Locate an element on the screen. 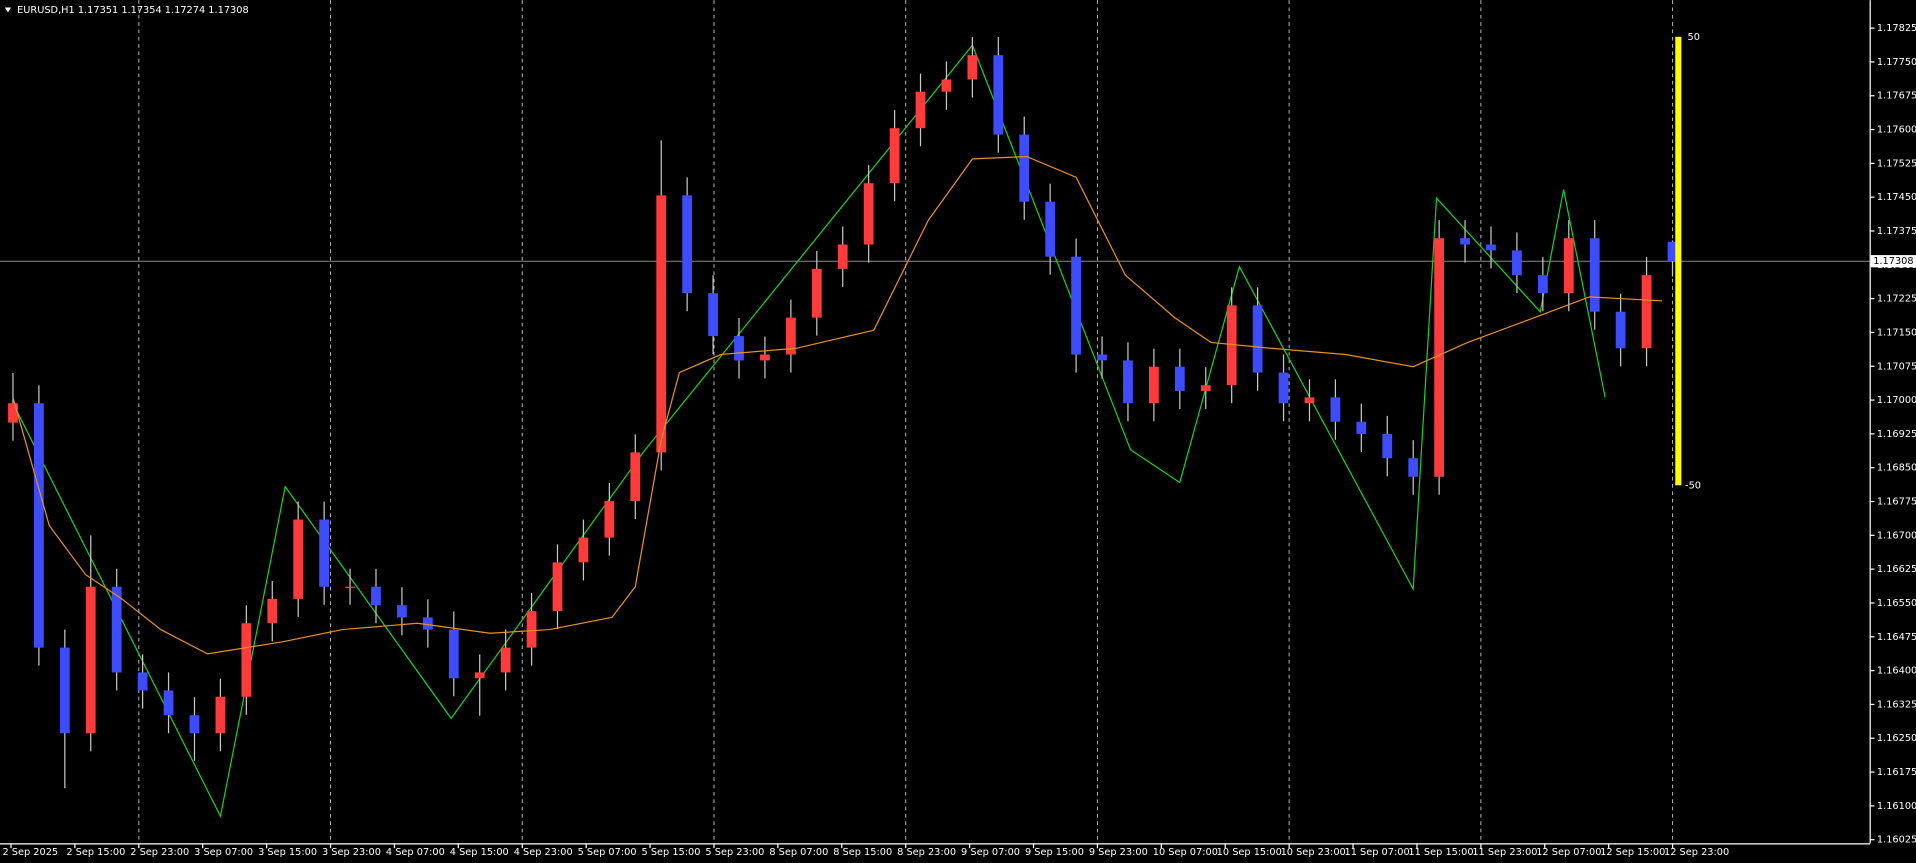 Image resolution: width=1916 pixels, height=863 pixels. y-tick-label: 1.16625 is located at coordinates (1896, 569).